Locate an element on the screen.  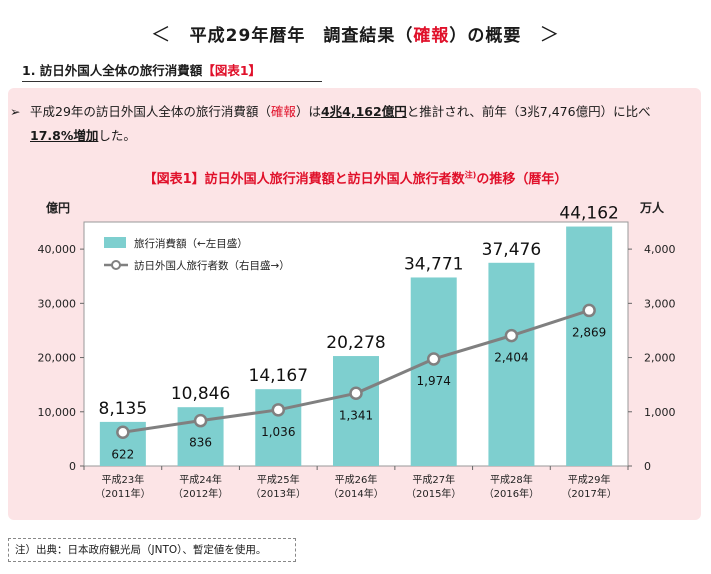
page-title-suffix: ）の概要 is located at coordinates (485, 36).